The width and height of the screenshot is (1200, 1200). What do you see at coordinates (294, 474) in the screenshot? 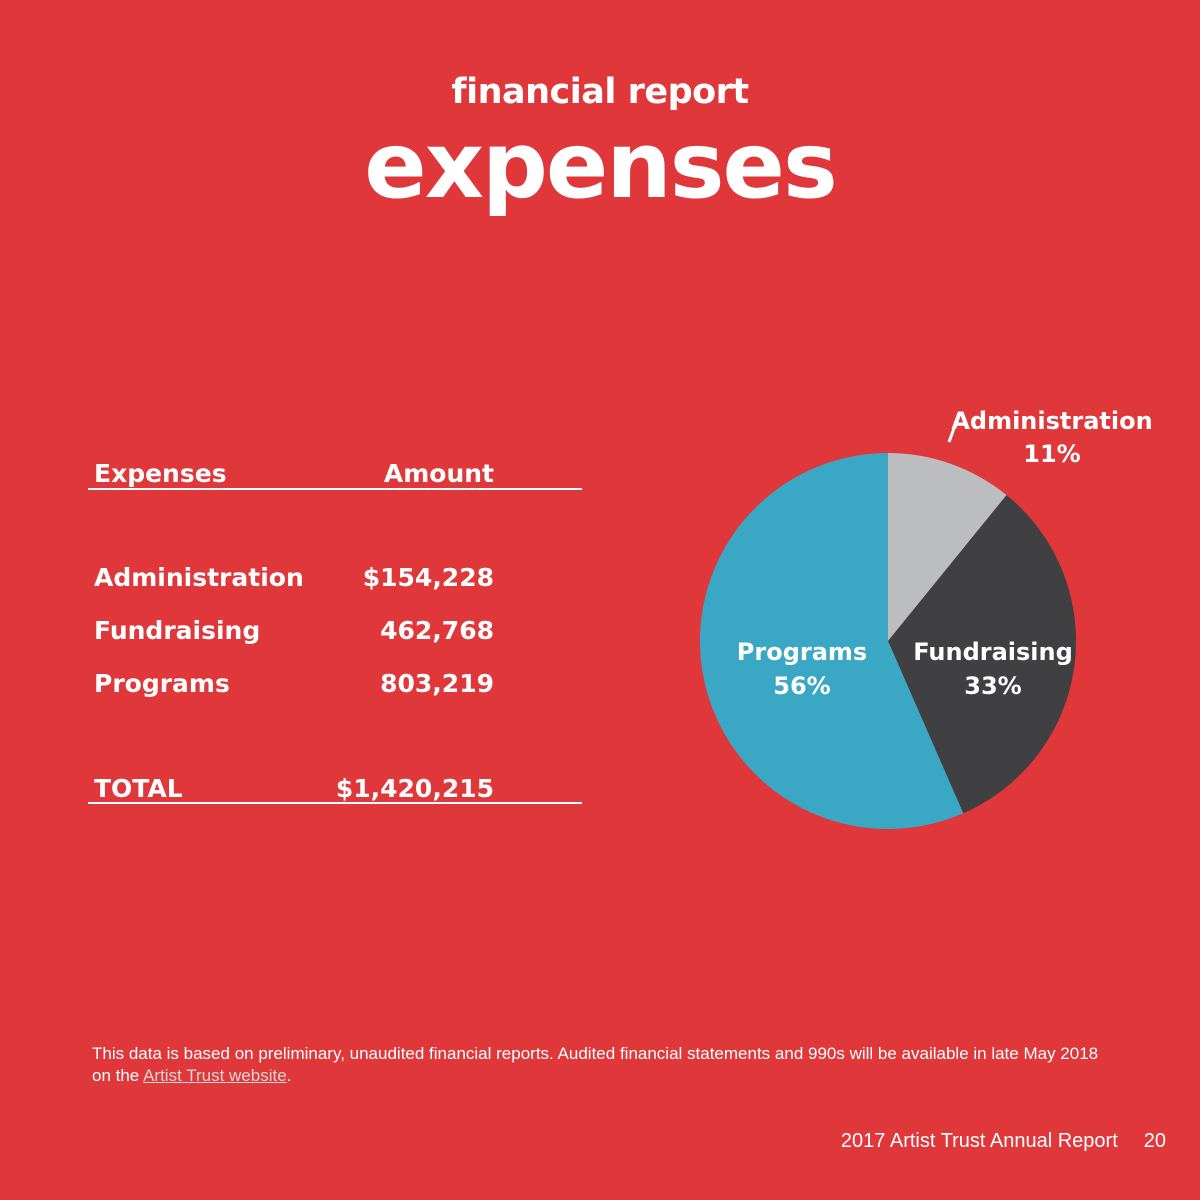
I see `table-header-row: Expenses Amount` at bounding box center [294, 474].